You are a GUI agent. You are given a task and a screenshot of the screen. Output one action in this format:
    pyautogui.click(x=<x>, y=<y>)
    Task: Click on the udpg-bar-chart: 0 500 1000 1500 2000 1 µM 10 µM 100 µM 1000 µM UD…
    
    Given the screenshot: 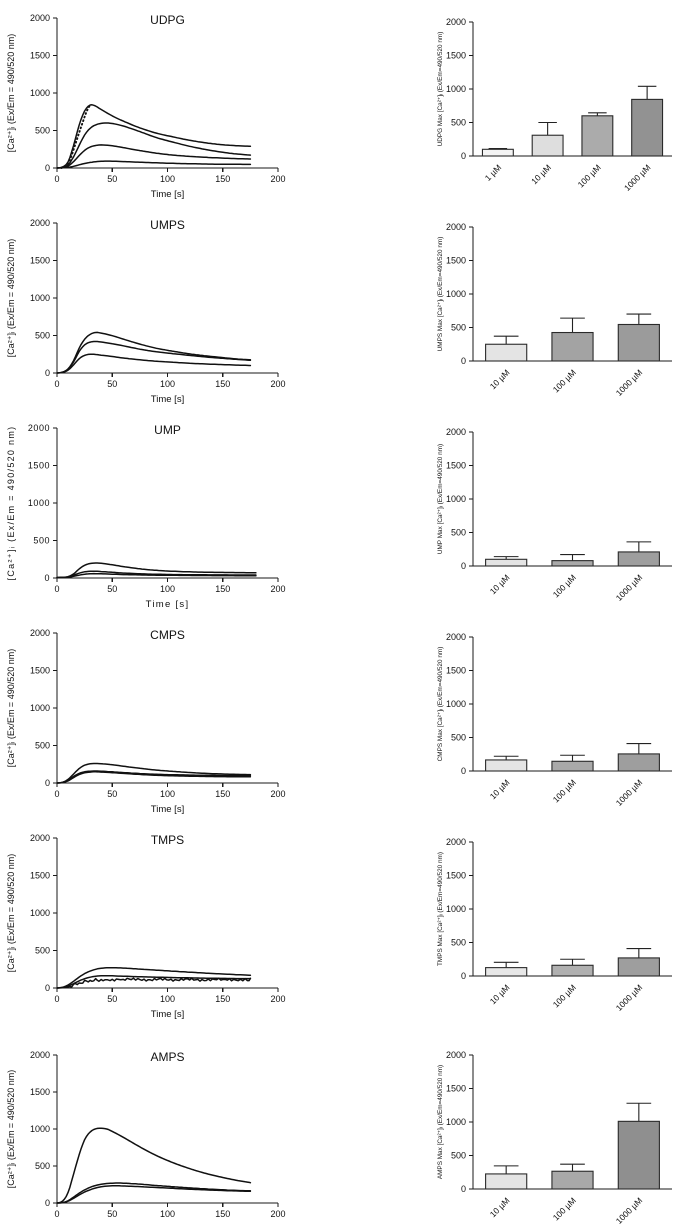 What is the action you would take?
    pyautogui.click(x=554, y=105)
    